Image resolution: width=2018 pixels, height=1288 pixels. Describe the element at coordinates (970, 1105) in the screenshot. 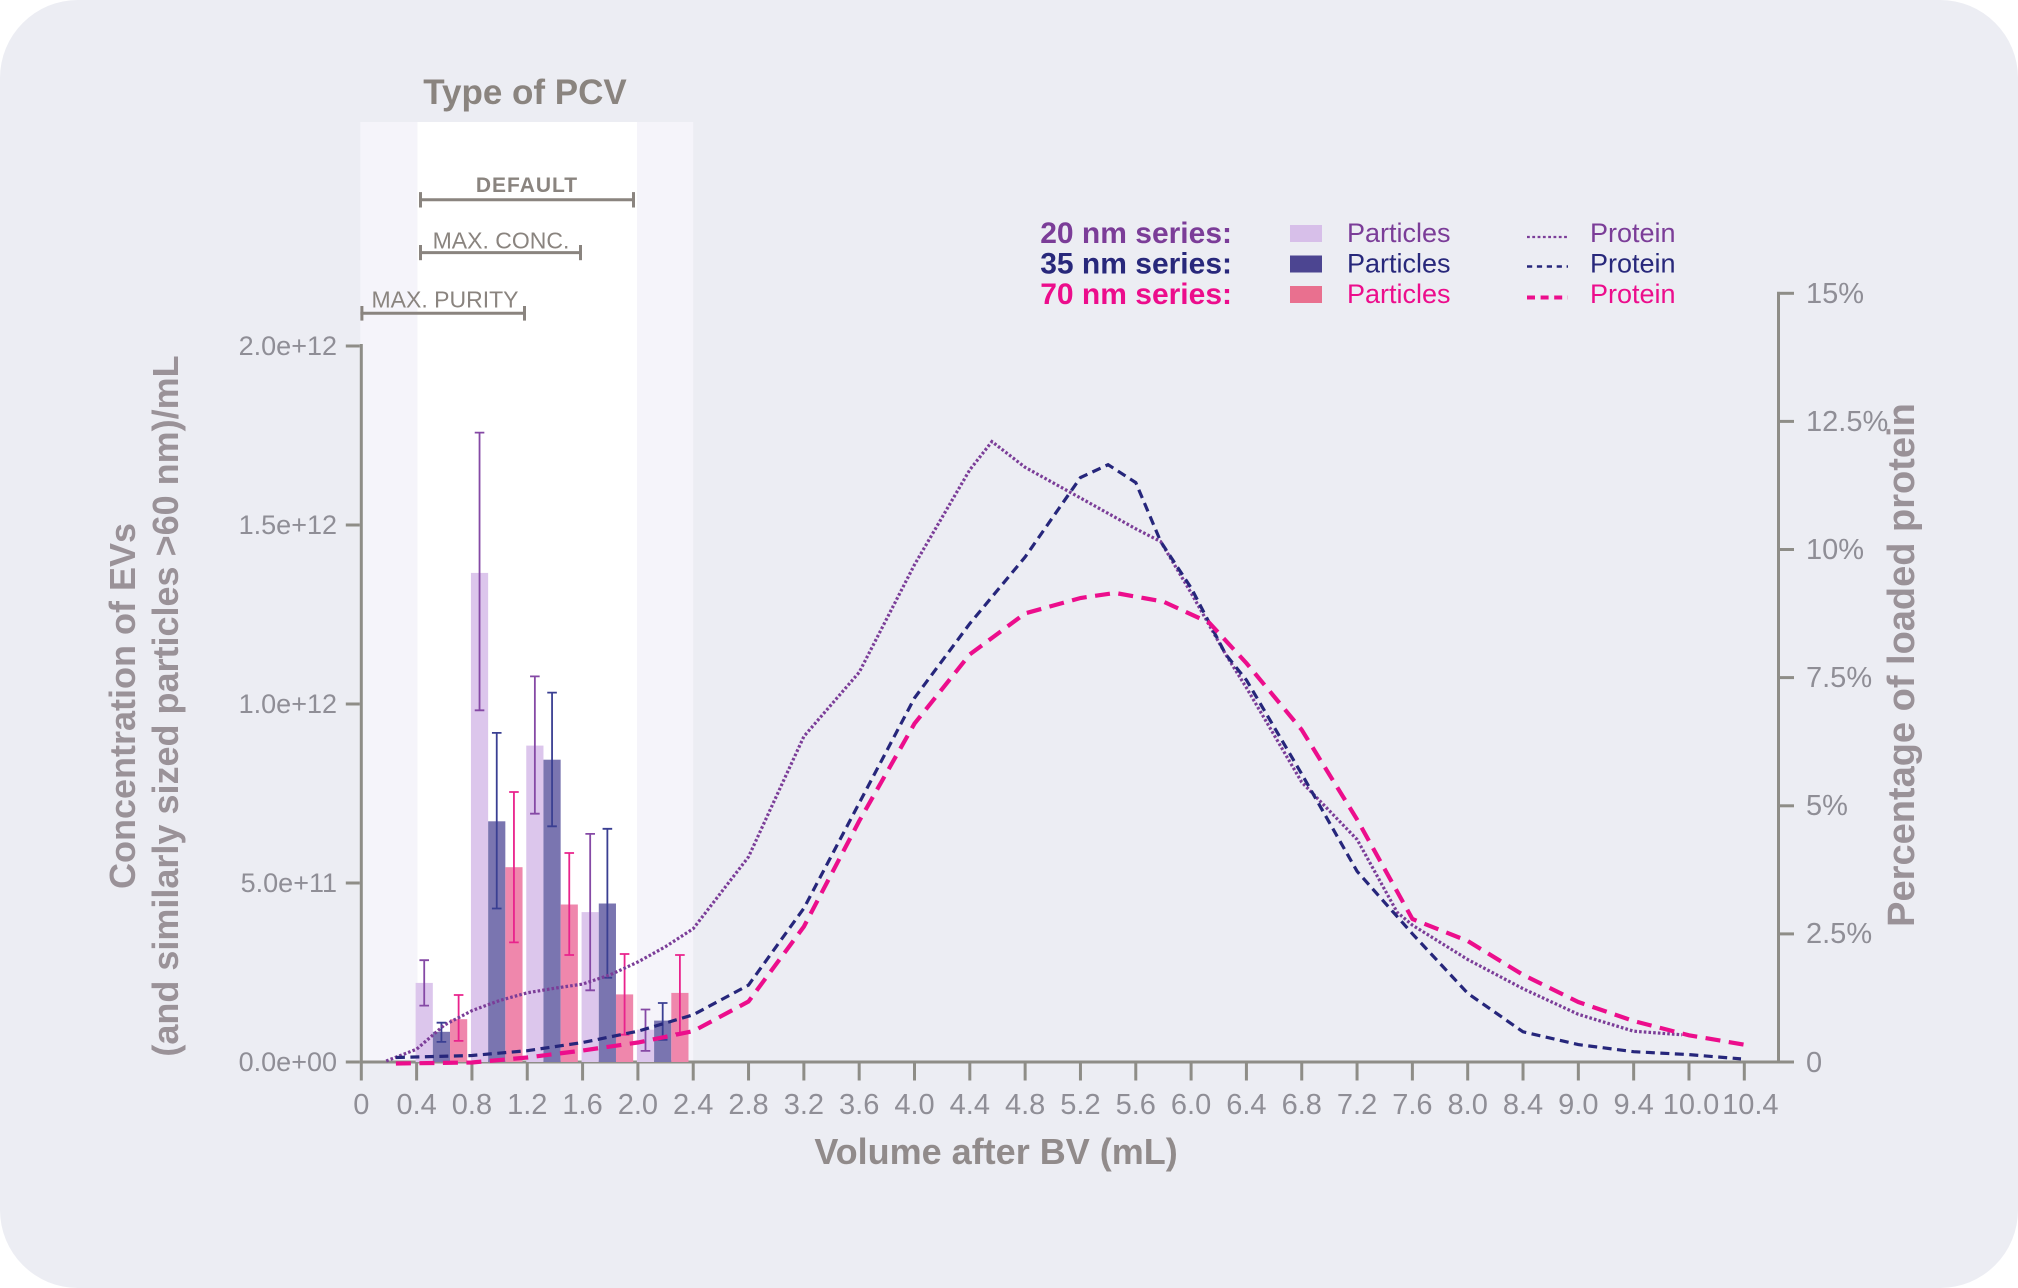

I see `svg-text: 4.4` at that location.